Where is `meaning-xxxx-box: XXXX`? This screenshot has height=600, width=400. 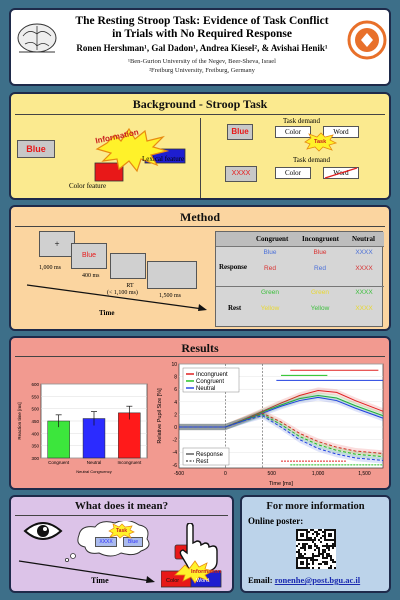 meaning-xxxx-box: XXXX is located at coordinates (106, 542).